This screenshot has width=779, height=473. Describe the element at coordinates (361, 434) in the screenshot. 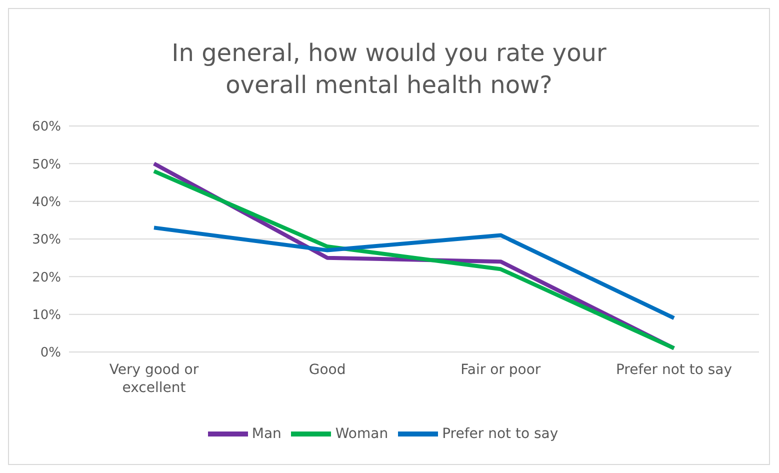

I see `legend-label: Woman` at that location.